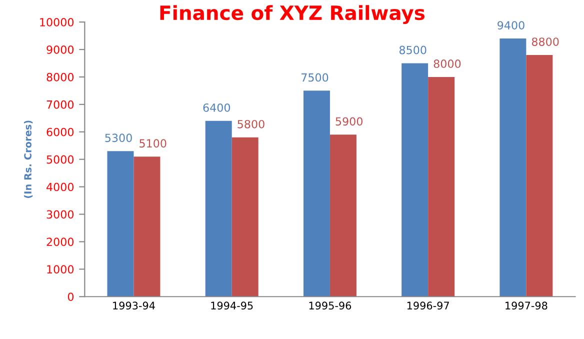 The width and height of the screenshot is (584, 339). Describe the element at coordinates (60, 242) in the screenshot. I see `y-tick-label: 2000` at that location.